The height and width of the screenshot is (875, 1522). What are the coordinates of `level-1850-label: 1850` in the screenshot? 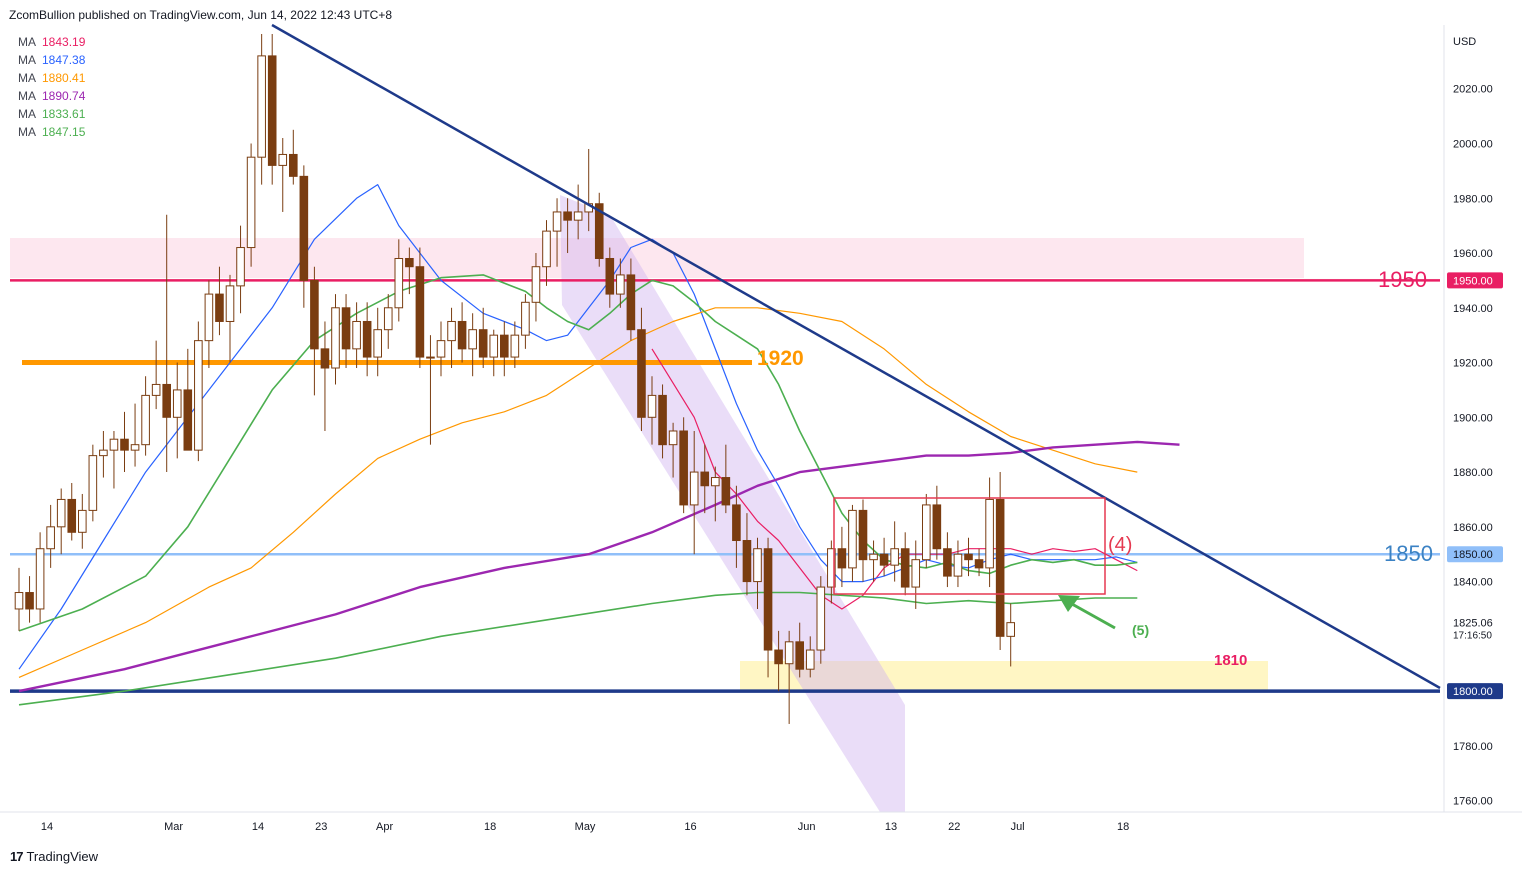 It's located at (1408, 553).